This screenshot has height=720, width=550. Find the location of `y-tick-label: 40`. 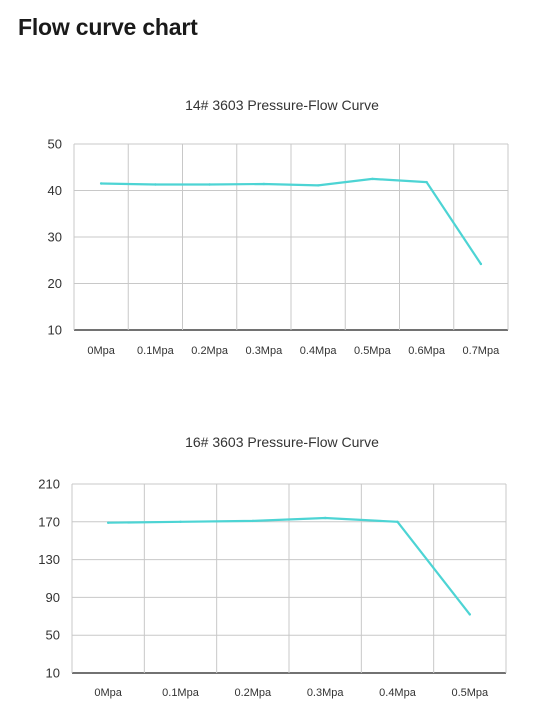

y-tick-label: 40 is located at coordinates (55, 190).